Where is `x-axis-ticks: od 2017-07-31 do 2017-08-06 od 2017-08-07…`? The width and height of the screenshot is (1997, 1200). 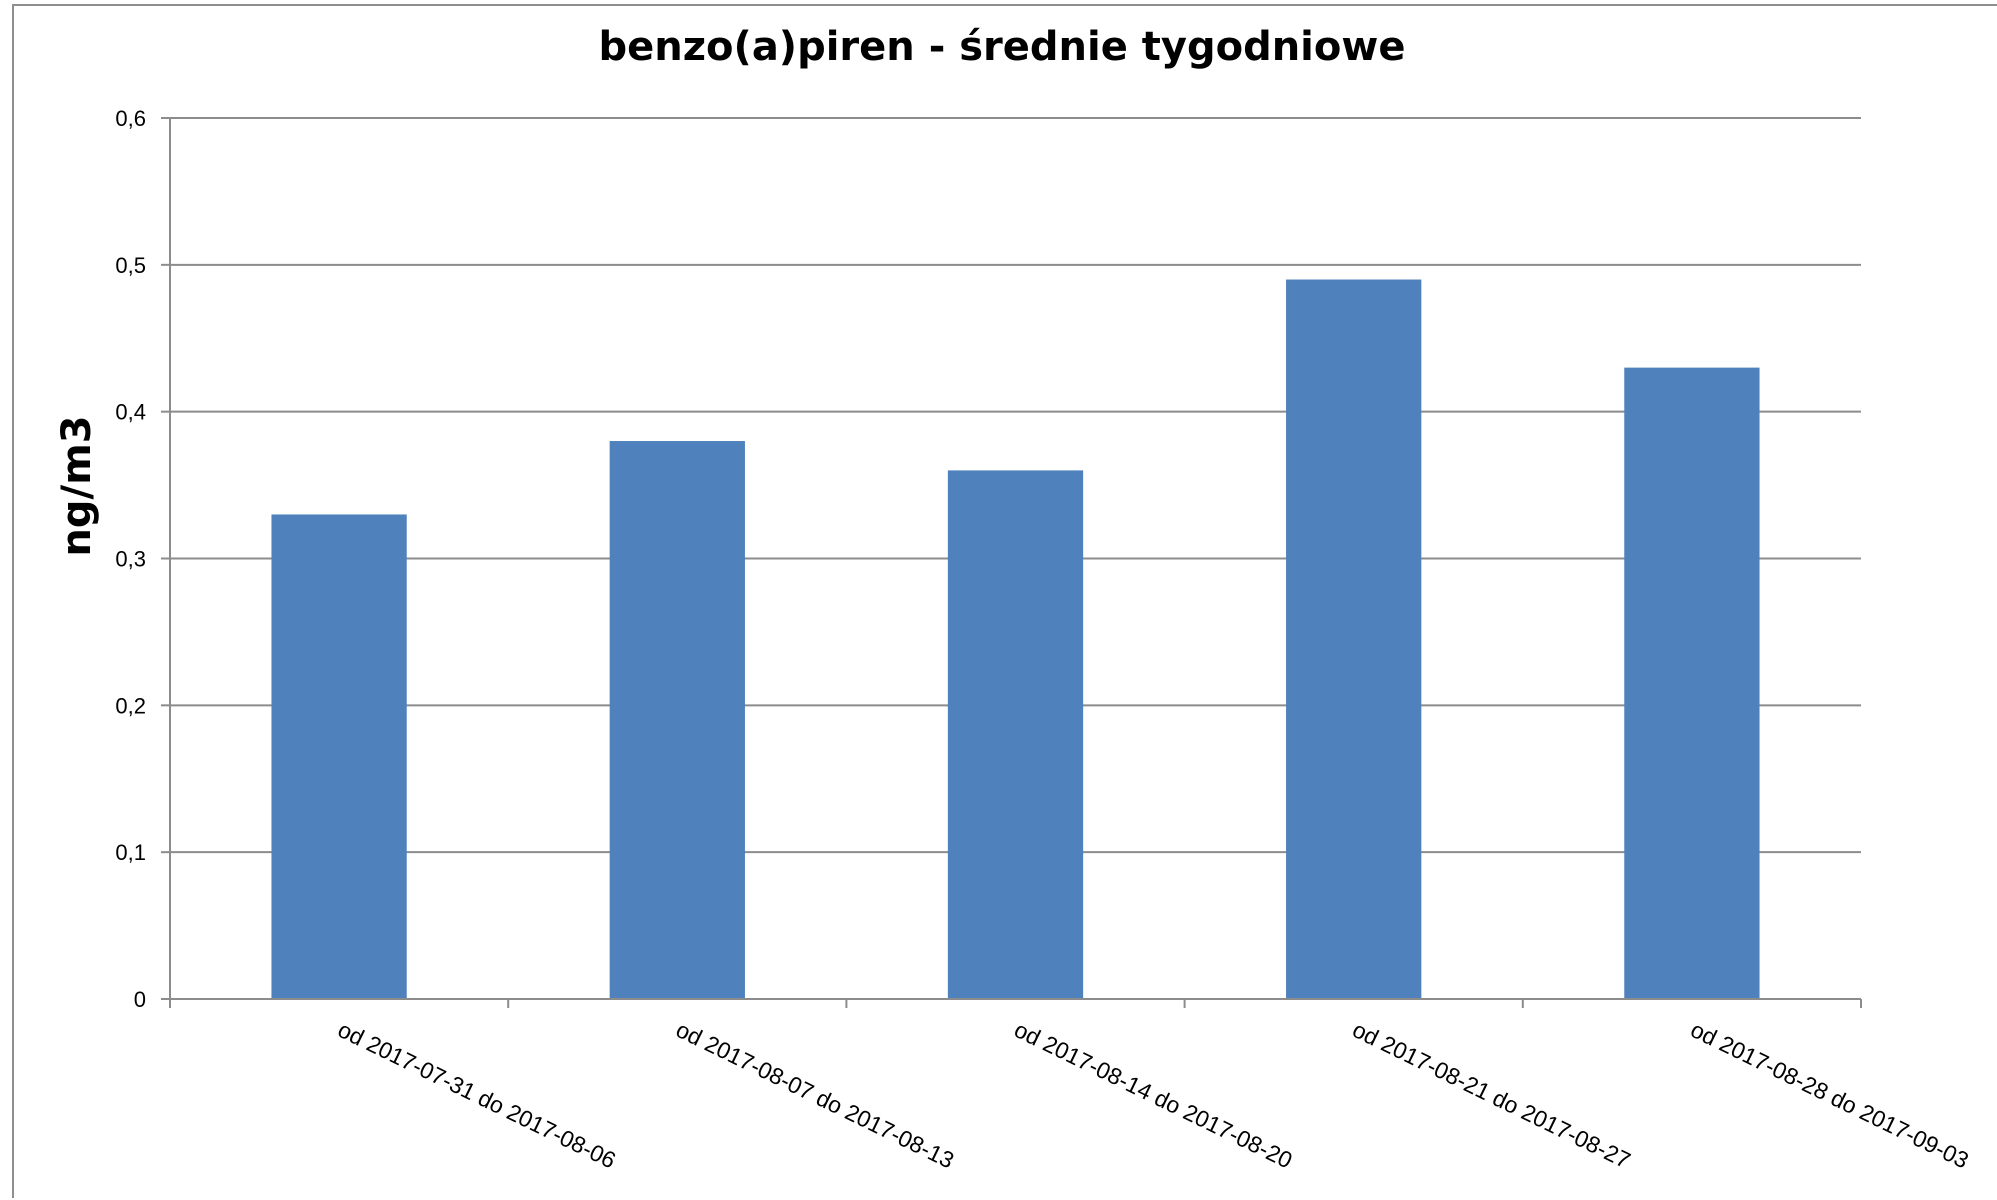
x-axis-ticks: od 2017-07-31 do 2017-08-06 od 2017-08-07… is located at coordinates (1071, 1086).